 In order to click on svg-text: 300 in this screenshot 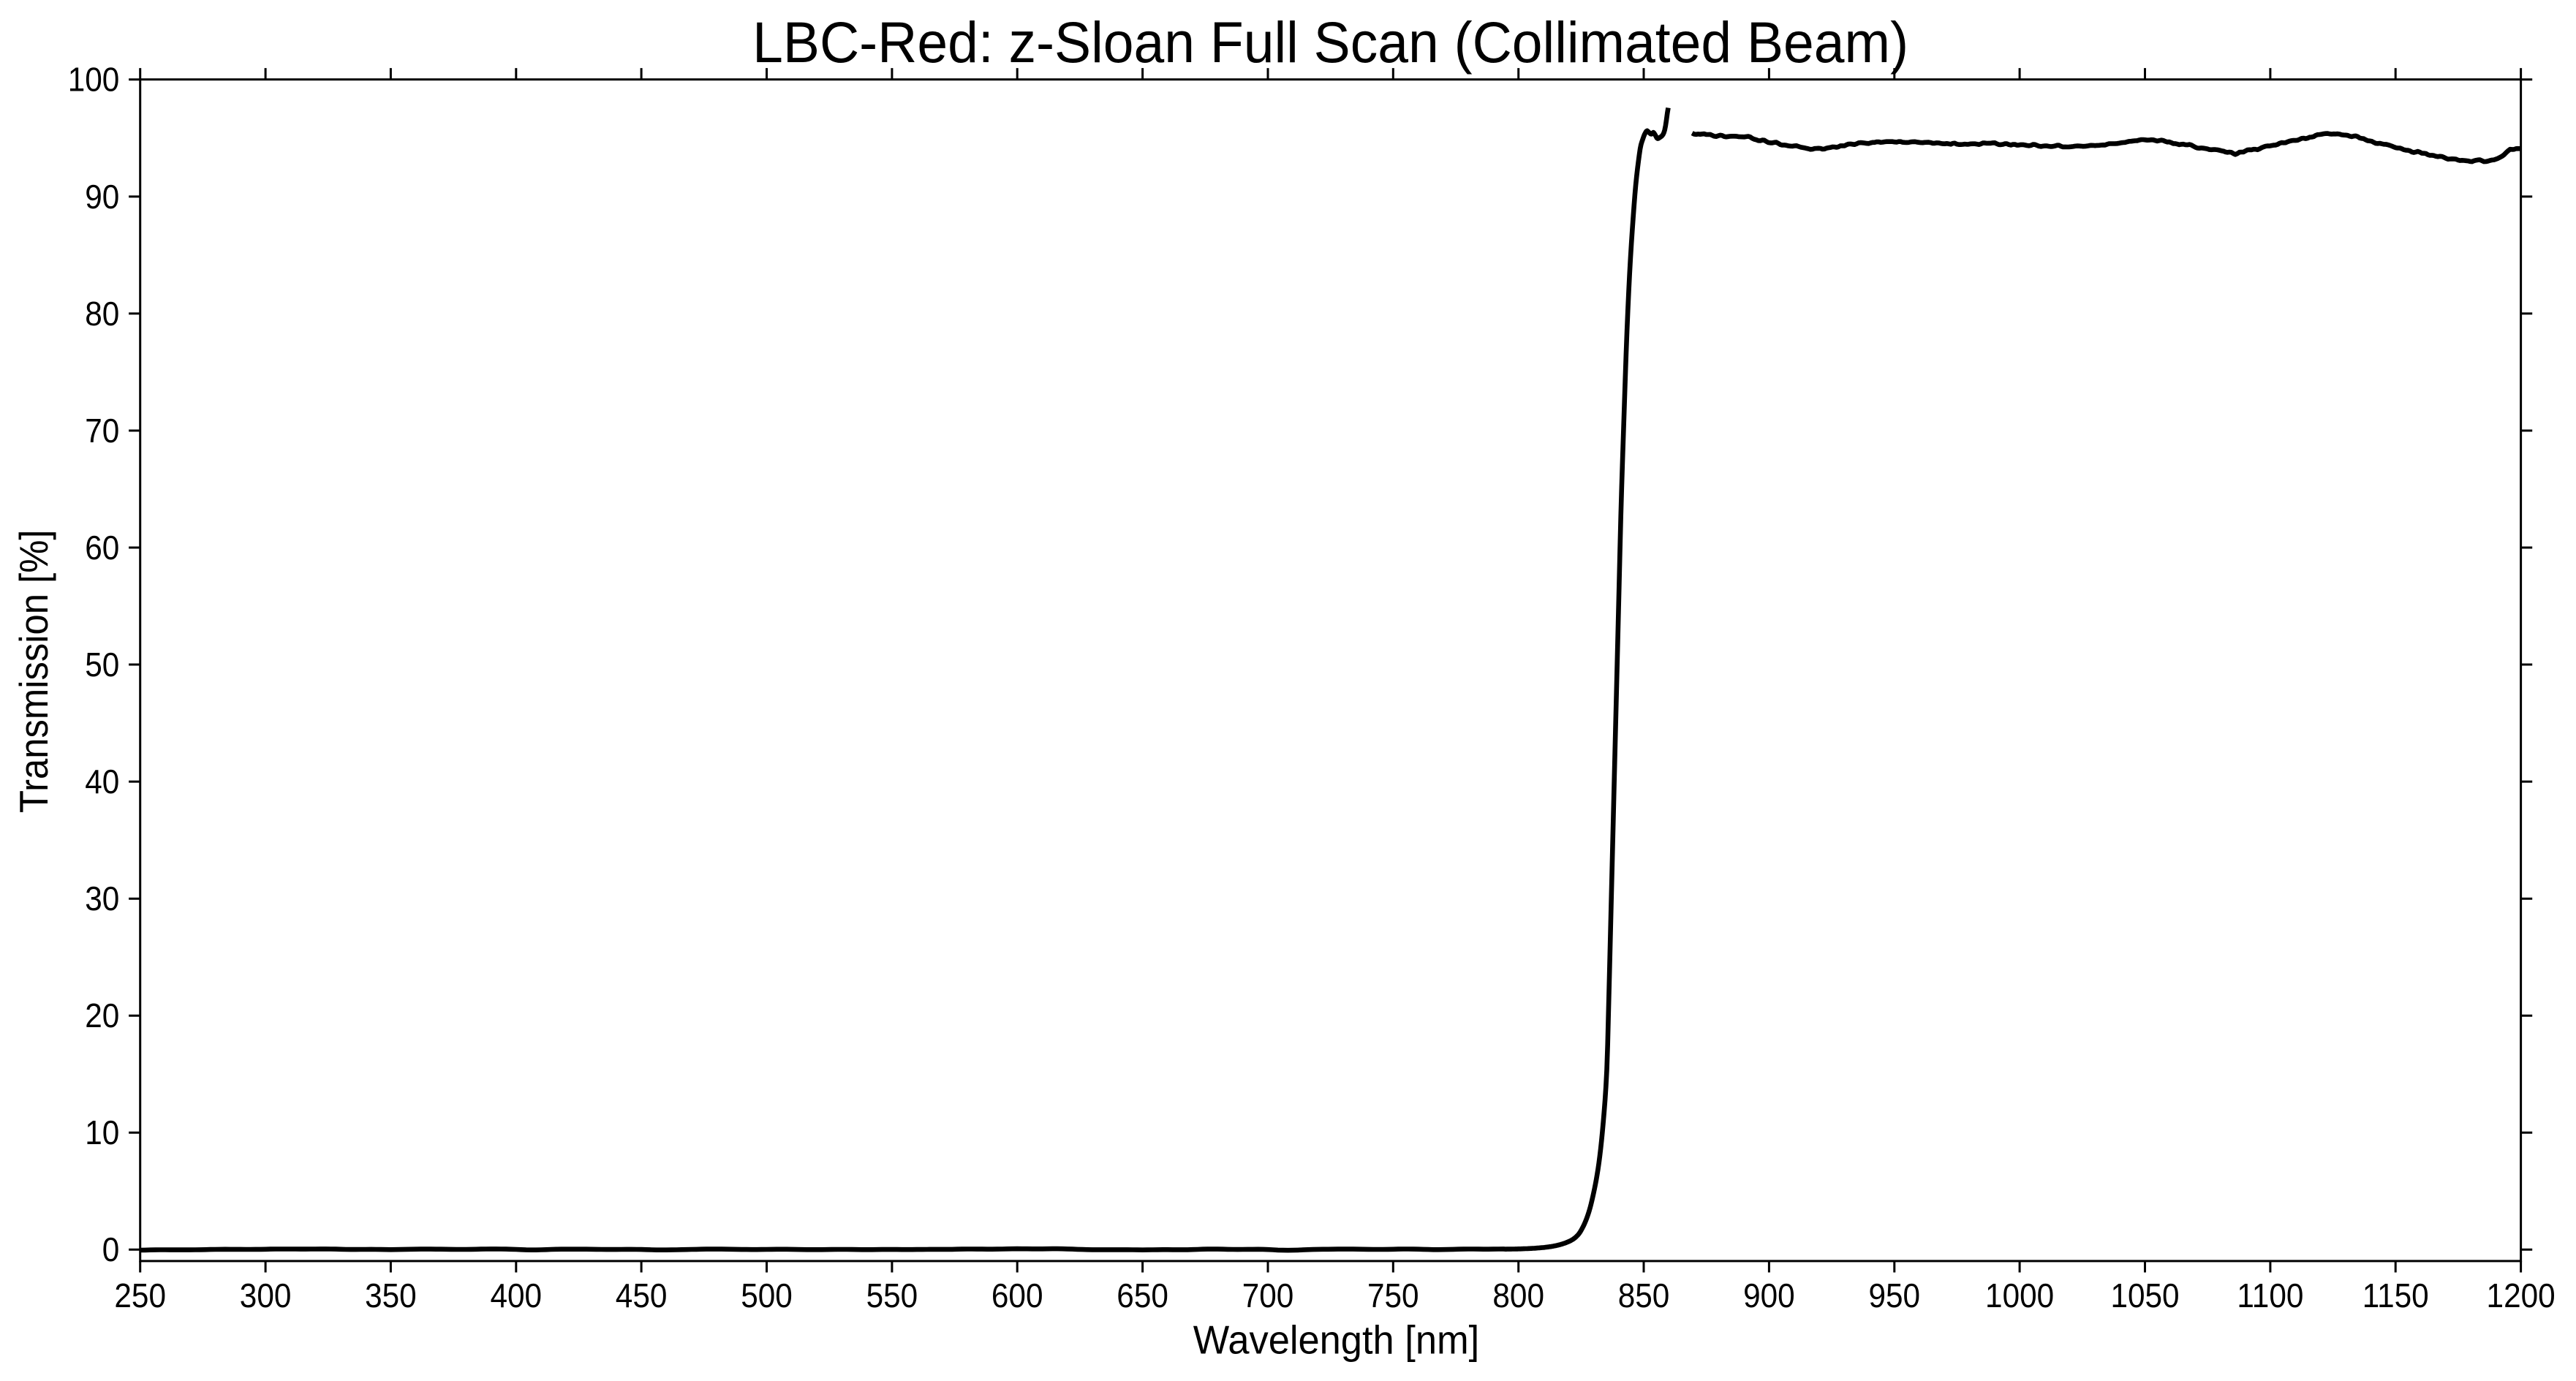, I will do `click(266, 1295)`.